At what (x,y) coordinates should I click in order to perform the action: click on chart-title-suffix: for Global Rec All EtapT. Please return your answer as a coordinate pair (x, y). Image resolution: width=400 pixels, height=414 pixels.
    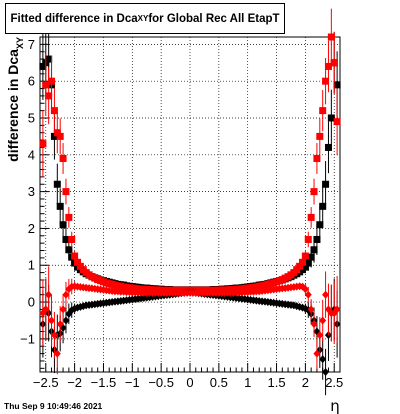
    Looking at the image, I should click on (214, 18).